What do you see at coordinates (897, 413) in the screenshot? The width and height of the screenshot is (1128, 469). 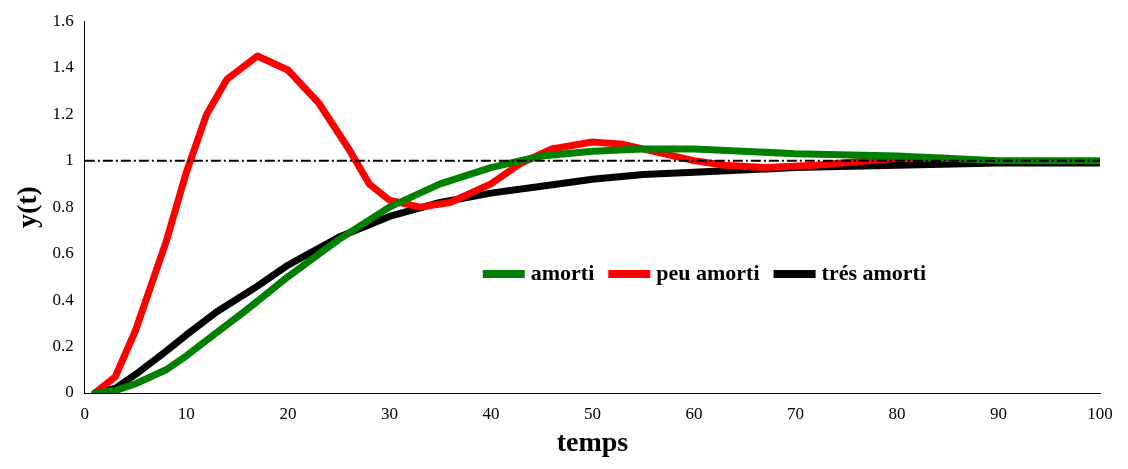 I see `x-tick-label: 80` at bounding box center [897, 413].